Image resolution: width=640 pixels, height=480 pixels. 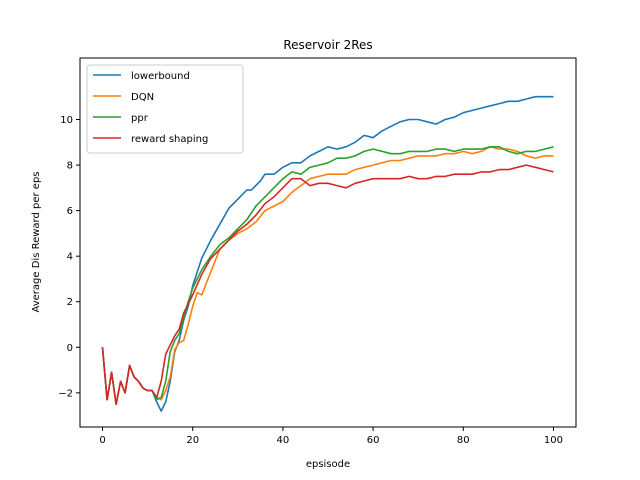 What do you see at coordinates (36, 241) in the screenshot?
I see `y-axis-label: Average Dis Reward per eps` at bounding box center [36, 241].